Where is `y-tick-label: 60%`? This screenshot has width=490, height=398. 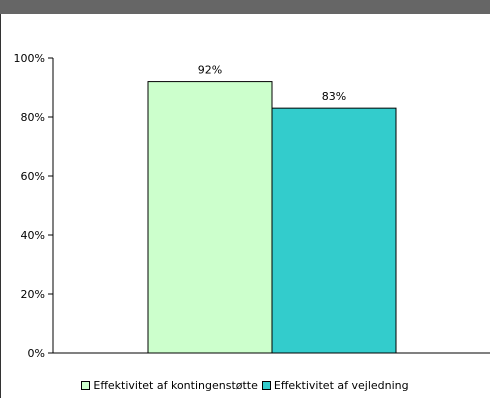
y-tick-label: 60% is located at coordinates (33, 176).